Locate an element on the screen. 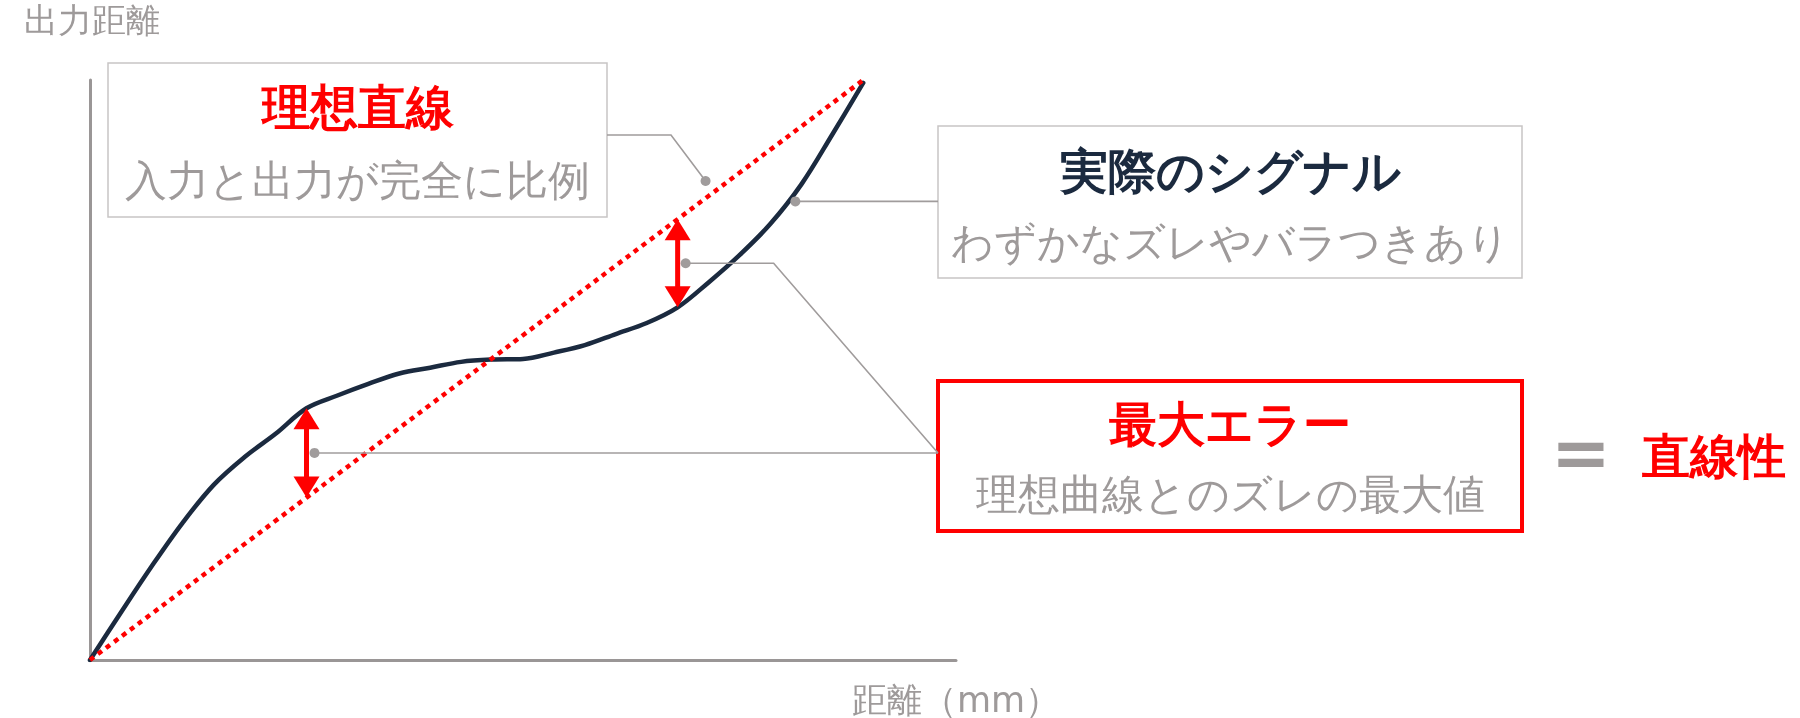 The height and width of the screenshot is (718, 1800). text: 理想直線 is located at coordinates (357, 107).